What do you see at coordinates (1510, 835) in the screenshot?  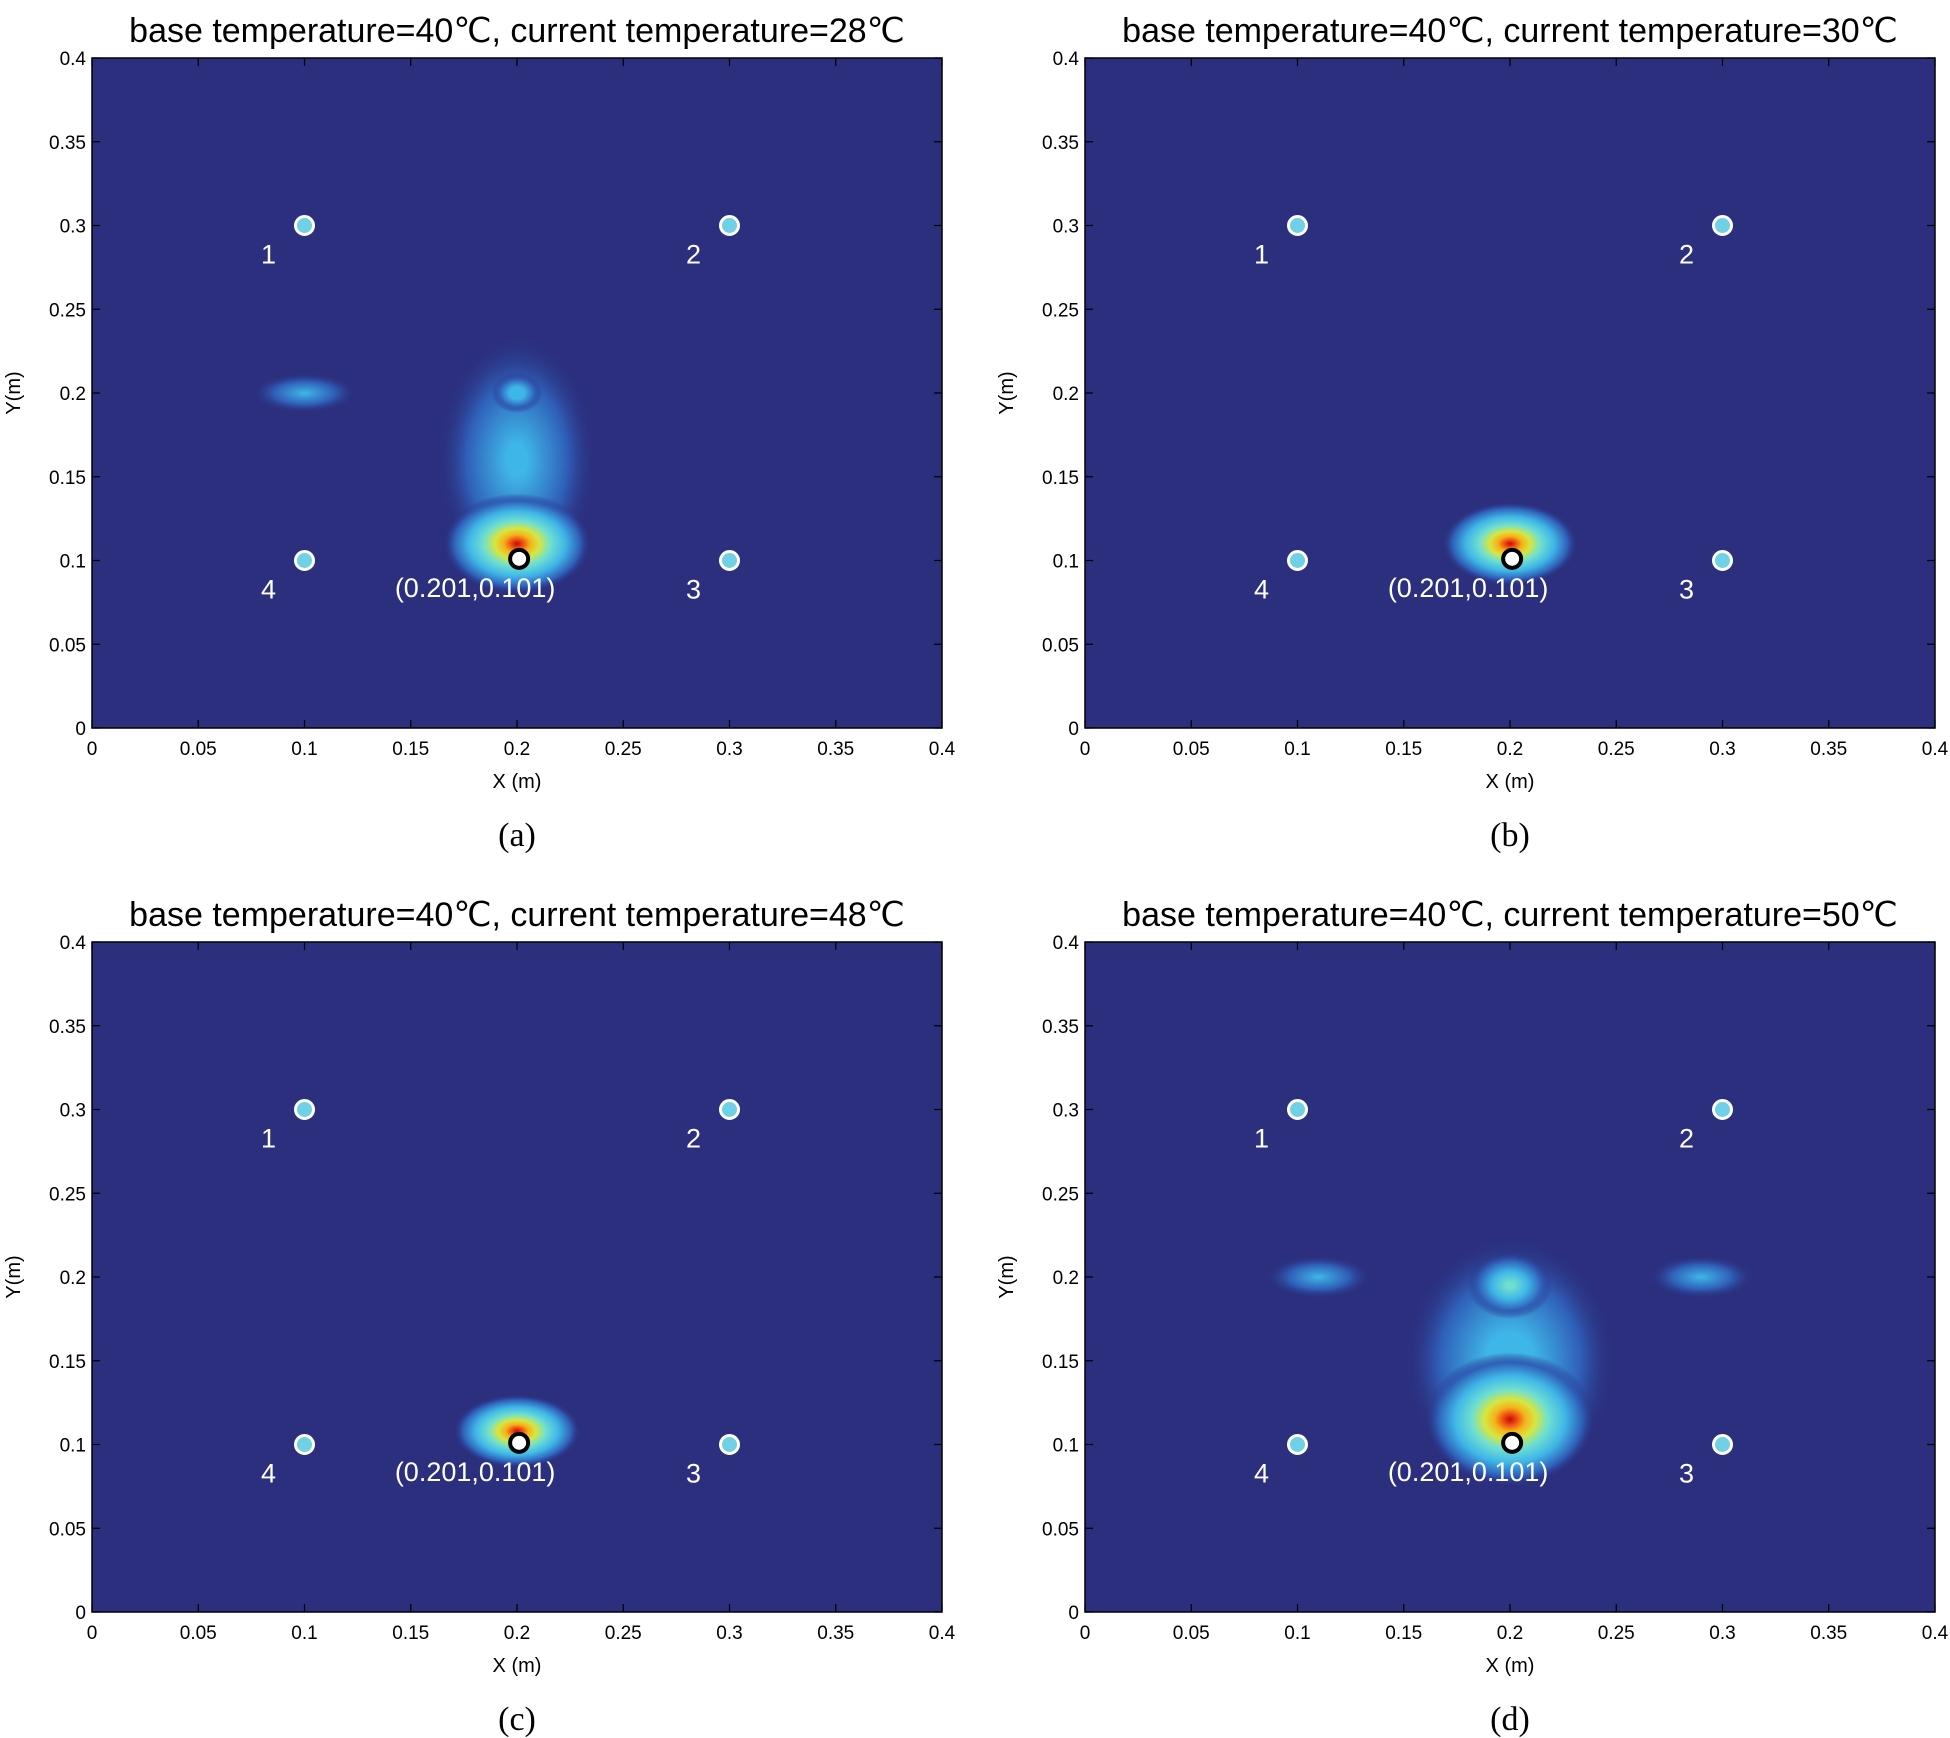 I see `panel-caption: (b)` at bounding box center [1510, 835].